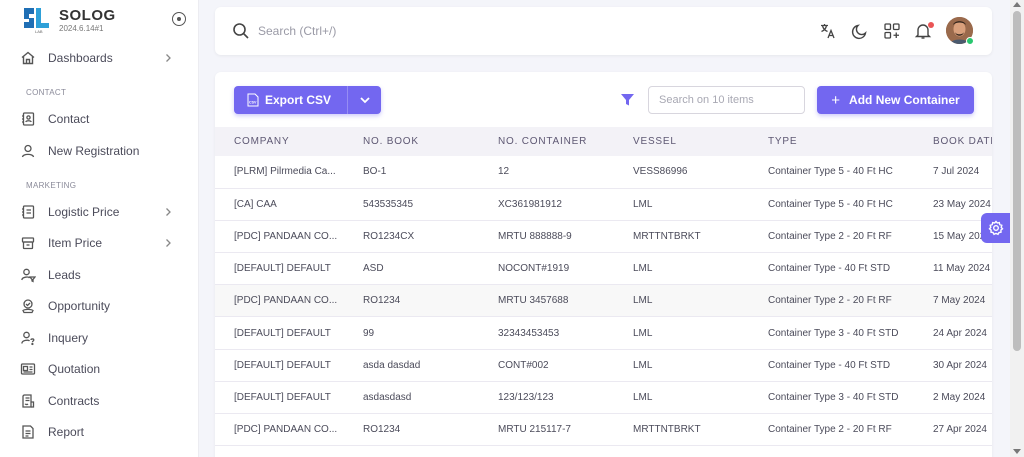 Image resolution: width=1024 pixels, height=457 pixels. I want to click on cell-vessel: VESS86996, so click(660, 172).